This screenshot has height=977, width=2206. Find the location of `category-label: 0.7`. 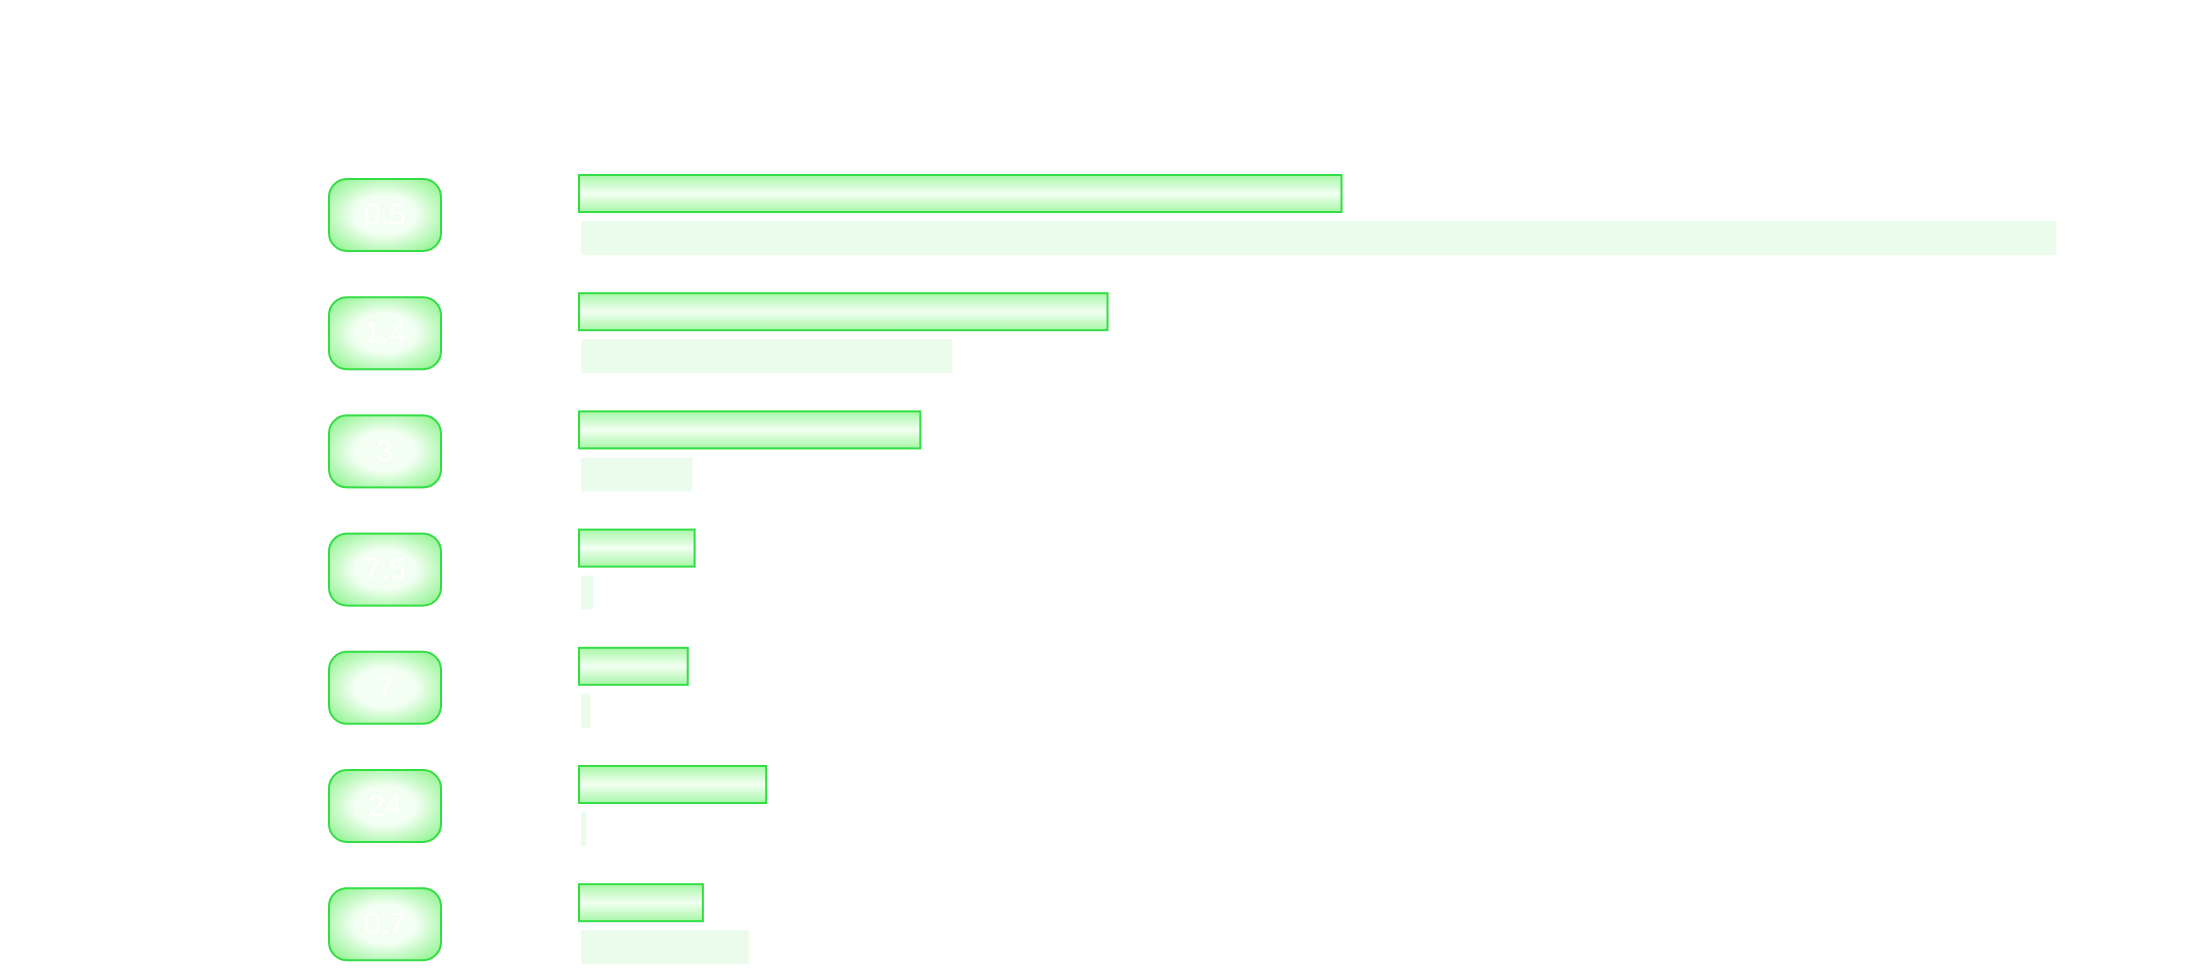

category-label: 0.7 is located at coordinates (385, 924).